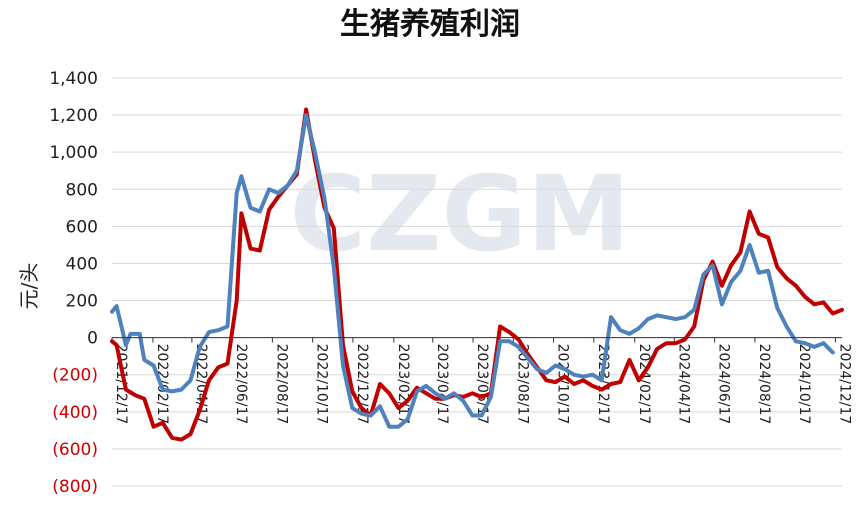 This screenshot has height=511, width=862. What do you see at coordinates (644, 384) in the screenshot?
I see `x-tick-label: 2024/02/17` at bounding box center [644, 384].